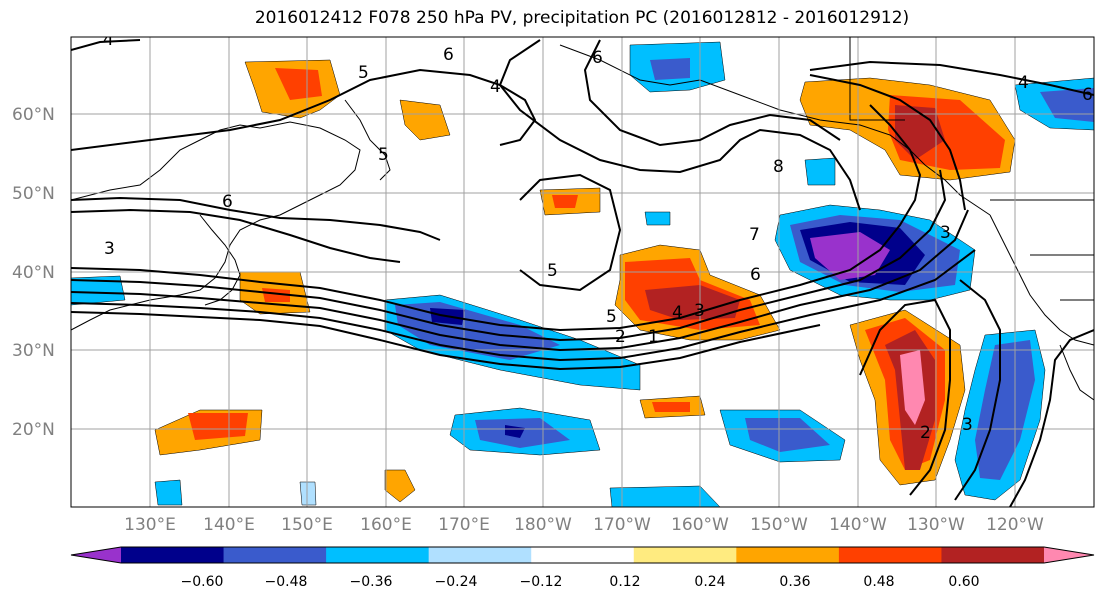 This screenshot has height=601, width=1105. I want to click on lat-label: 40°N, so click(33, 273).